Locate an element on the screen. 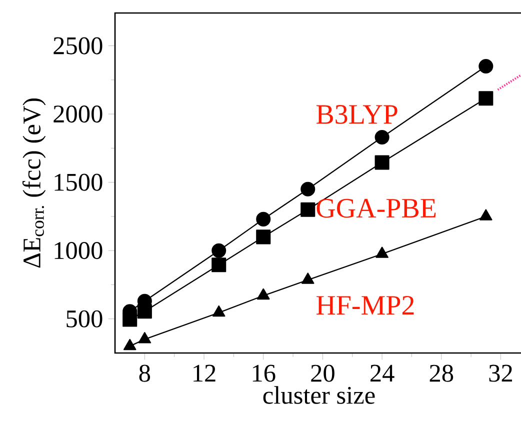 Image resolution: width=521 pixels, height=421 pixels. y-tick-label: 500 is located at coordinates (84, 319).